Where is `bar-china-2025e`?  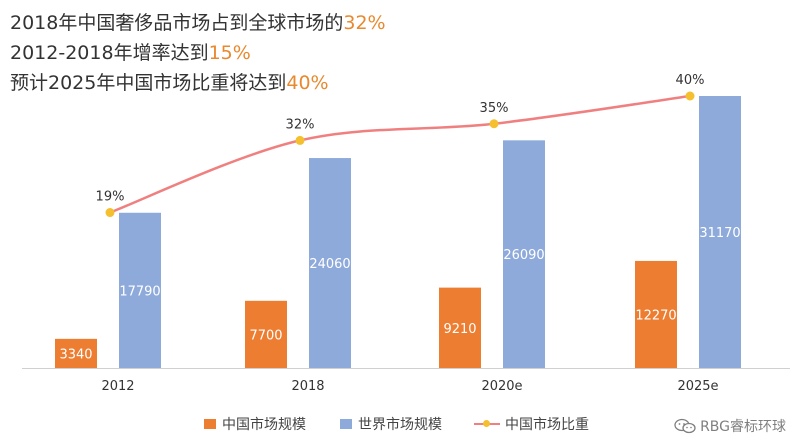
bar-china-2025e is located at coordinates (656, 314).